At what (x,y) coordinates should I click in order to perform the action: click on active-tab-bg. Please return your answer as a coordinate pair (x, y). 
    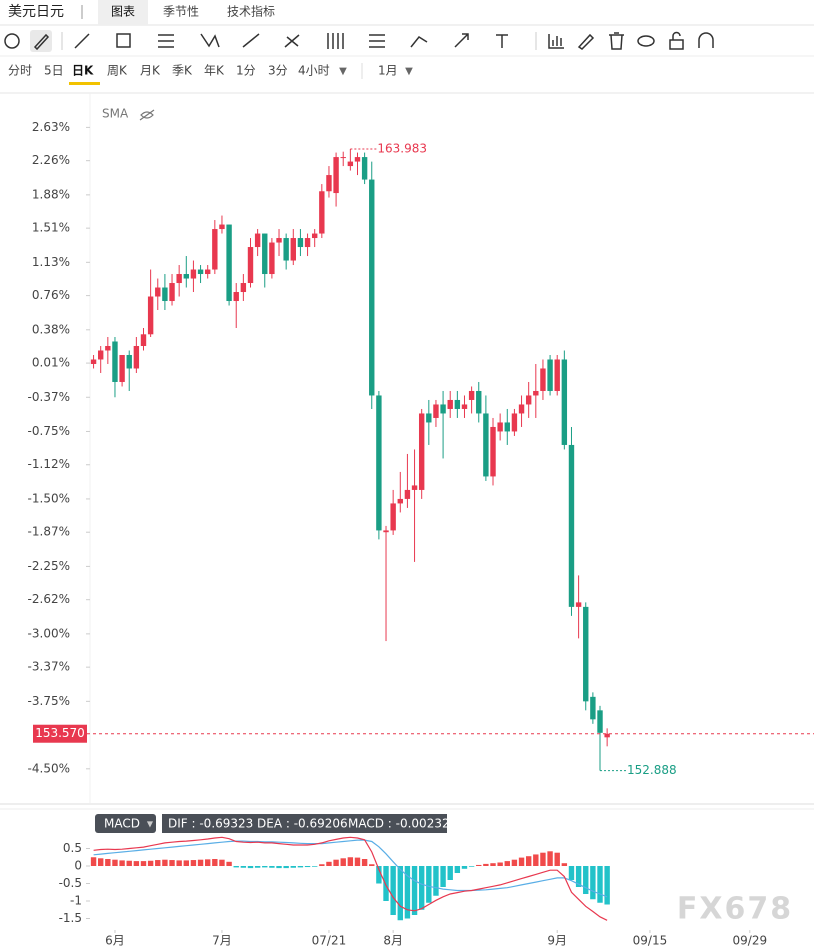
    Looking at the image, I should click on (123, 12).